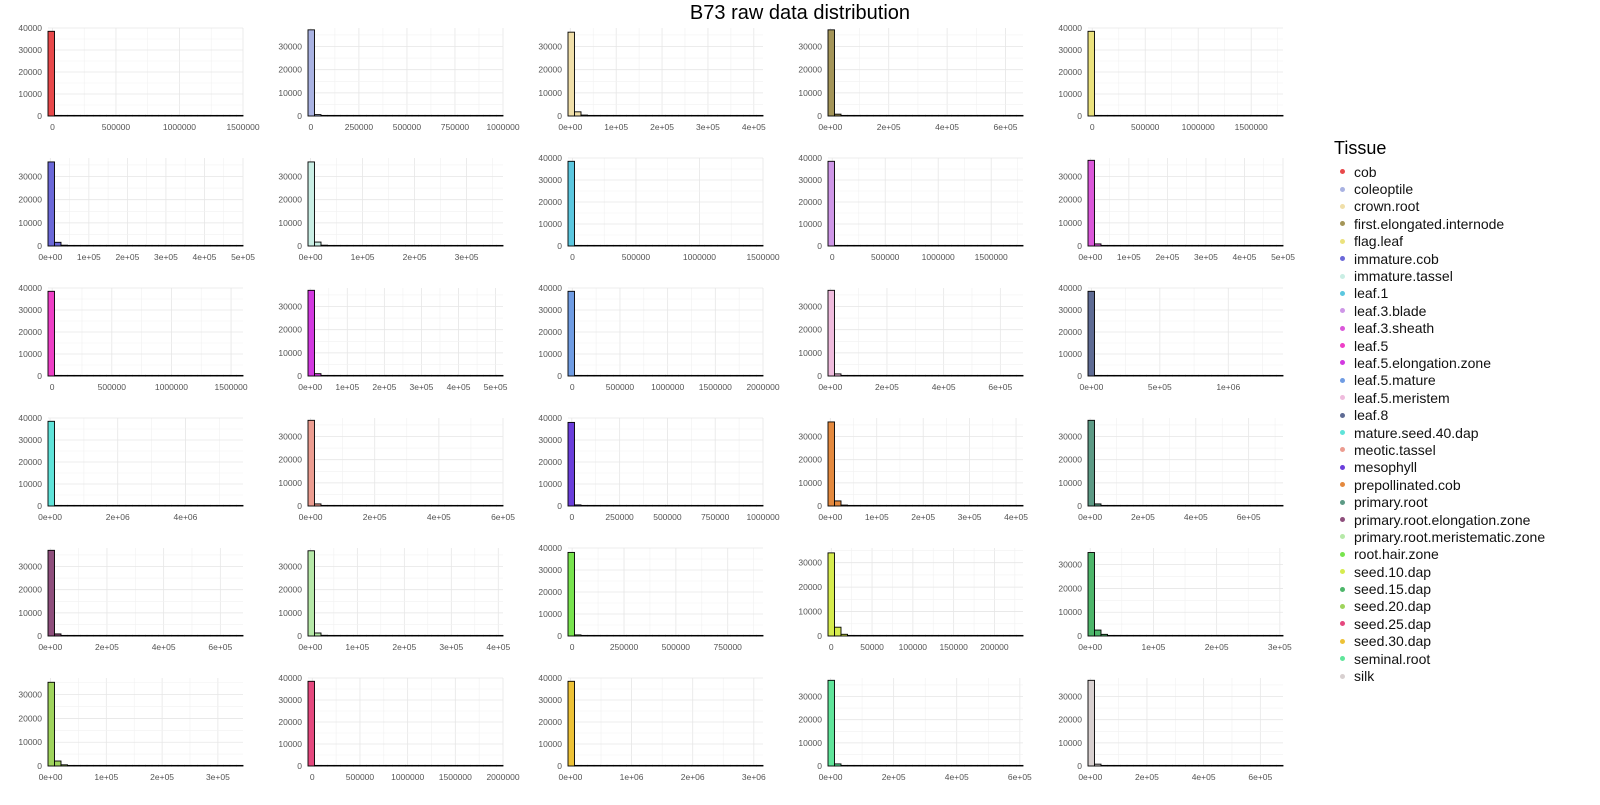  Describe the element at coordinates (1360, 148) in the screenshot. I see `legend-title: Tissue` at that location.